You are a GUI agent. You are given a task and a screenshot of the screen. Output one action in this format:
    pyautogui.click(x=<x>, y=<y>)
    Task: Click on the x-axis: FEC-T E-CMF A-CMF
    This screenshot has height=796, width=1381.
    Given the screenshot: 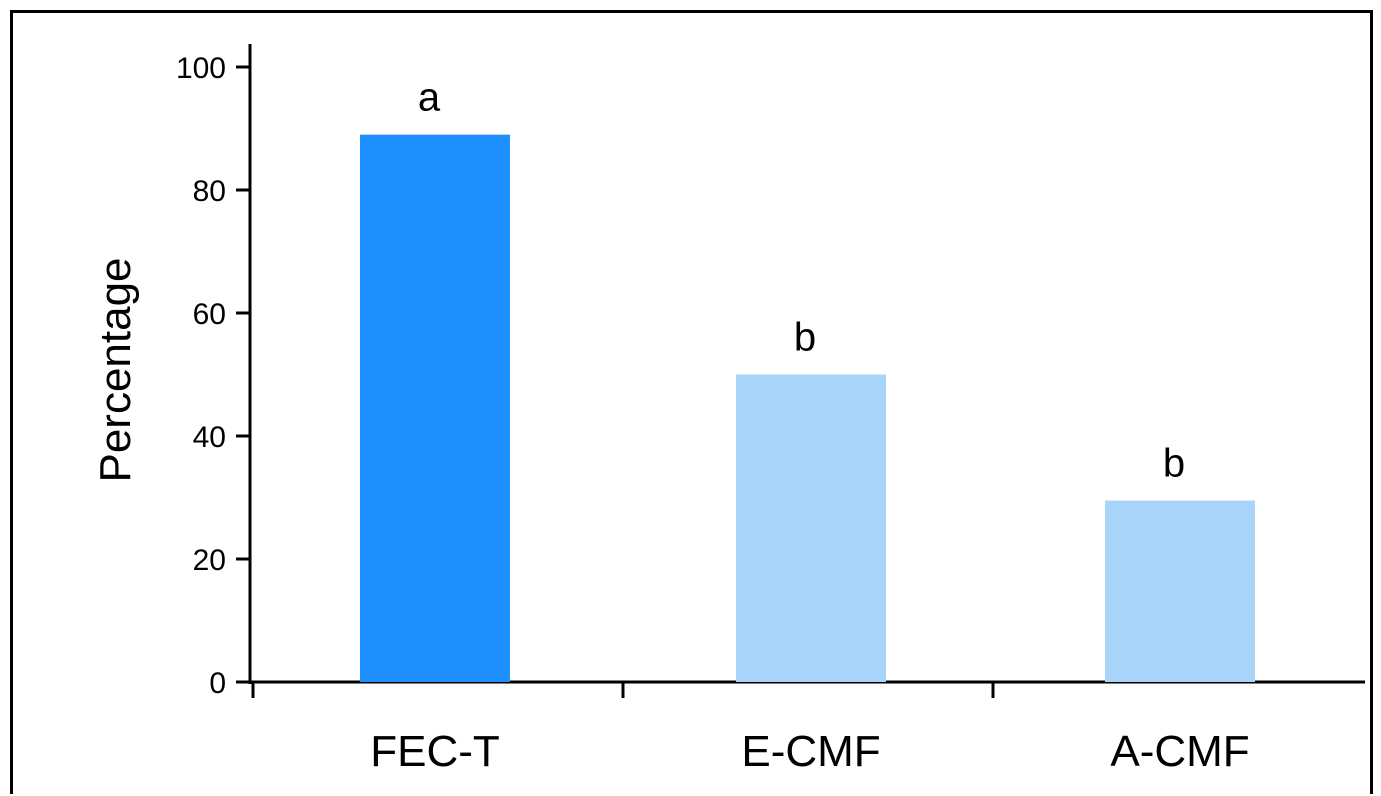 What is the action you would take?
    pyautogui.click(x=806, y=728)
    